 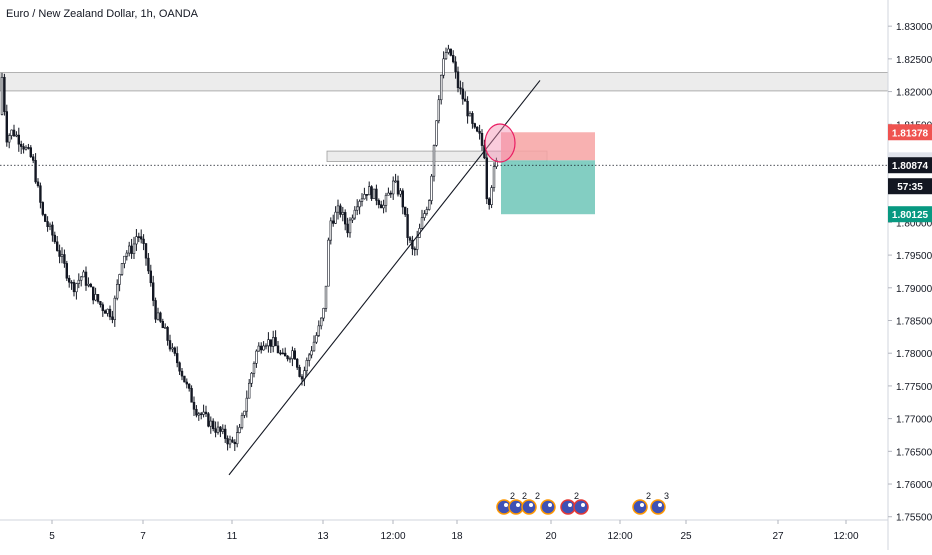 What do you see at coordinates (551, 536) in the screenshot?
I see `x-tick-label: 20` at bounding box center [551, 536].